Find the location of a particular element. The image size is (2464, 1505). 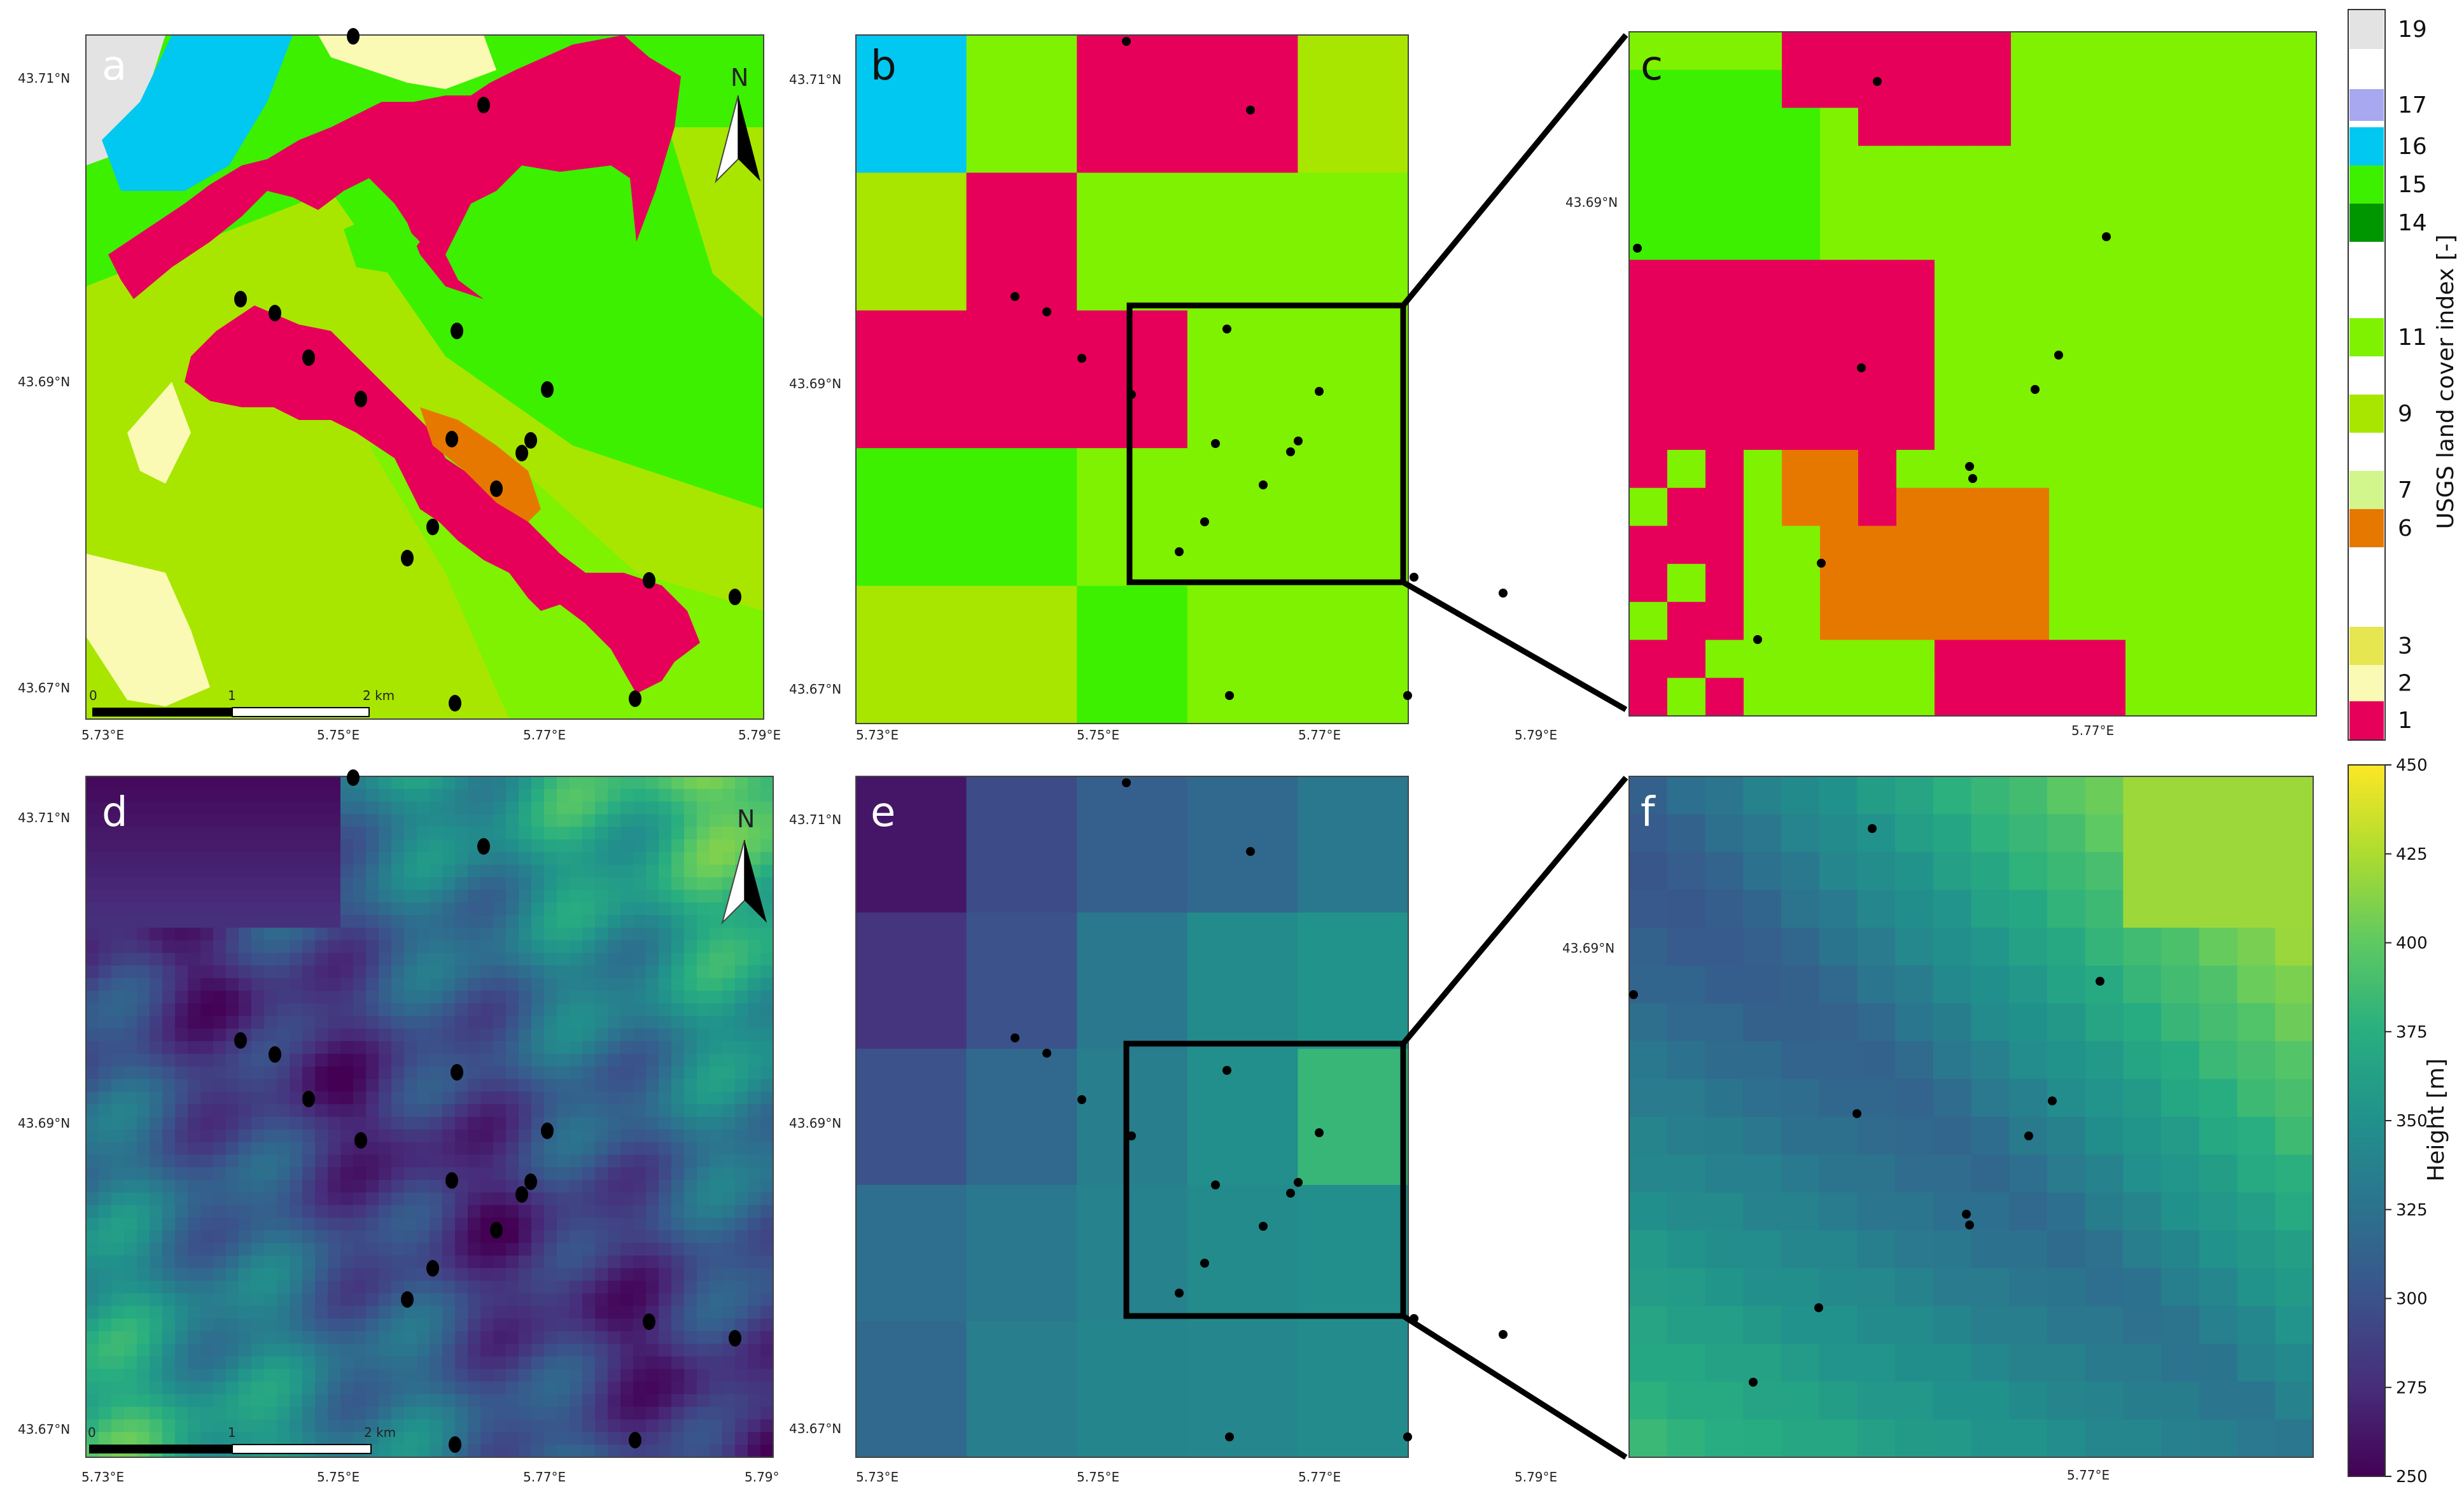

station-point-f is located at coordinates (1872, 828).